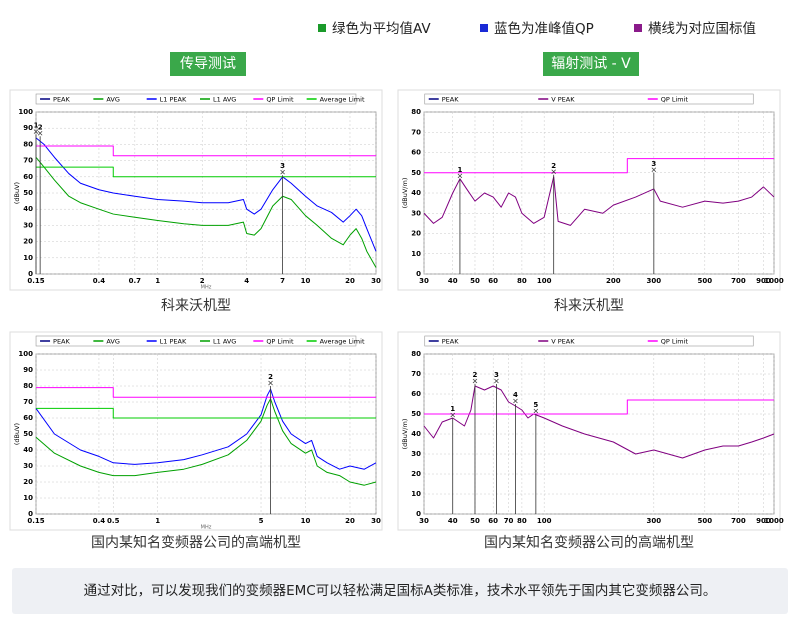  What do you see at coordinates (261, 521) in the screenshot?
I see `x-tick-label: 5` at bounding box center [261, 521].